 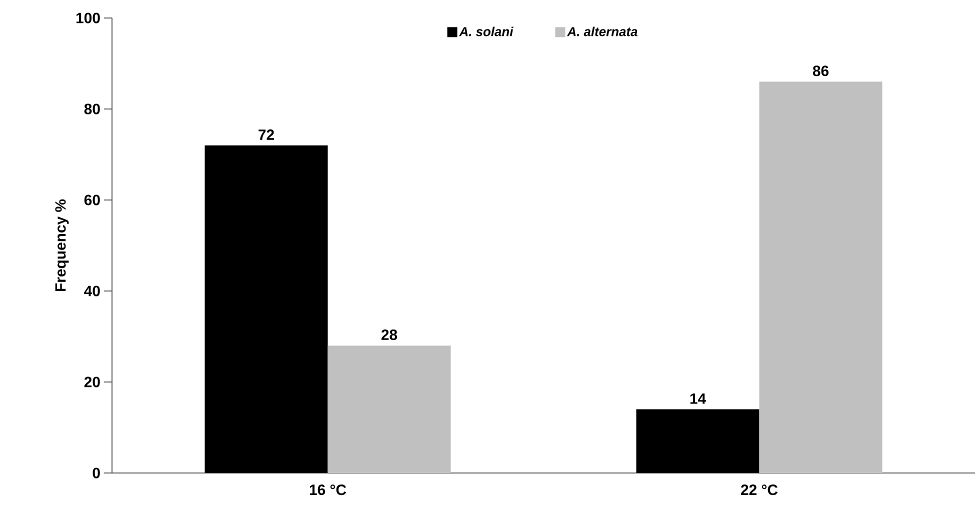 What do you see at coordinates (759, 490) in the screenshot?
I see `x-tick-label: 22 °C` at bounding box center [759, 490].